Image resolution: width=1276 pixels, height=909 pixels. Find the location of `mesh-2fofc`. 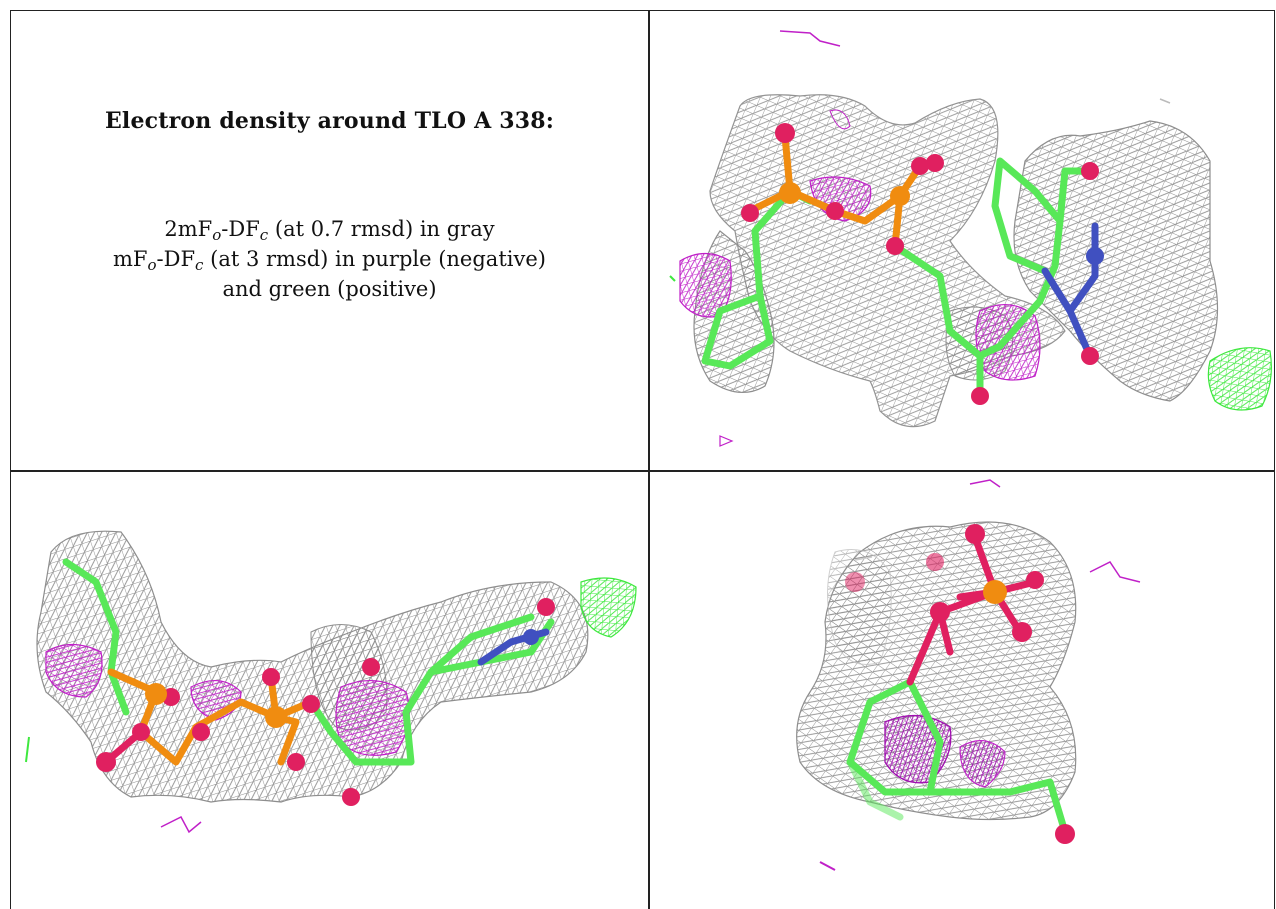

mesh-2fofc is located at coordinates (312, 666).